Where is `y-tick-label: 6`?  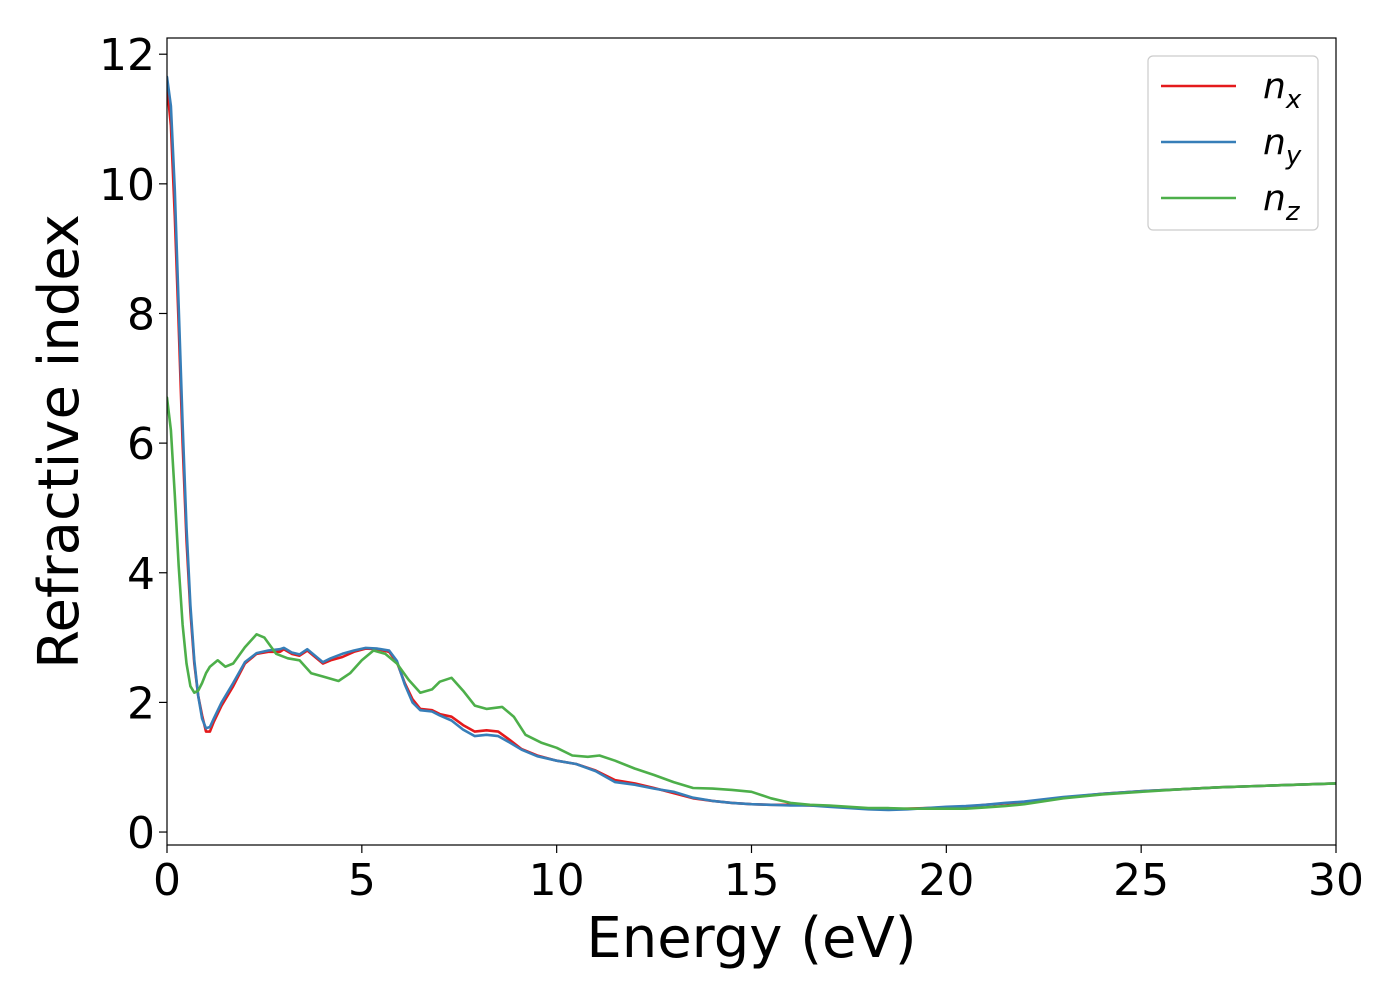
y-tick-label: 6 is located at coordinates (141, 444).